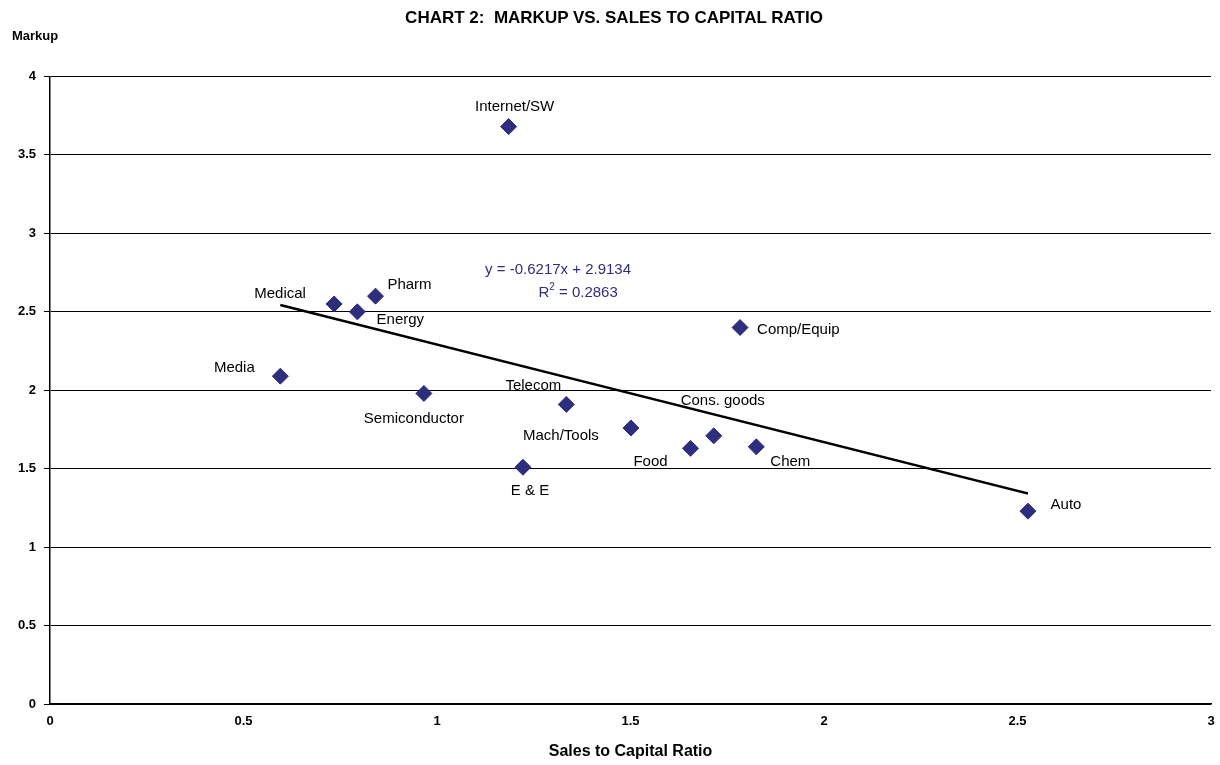 The width and height of the screenshot is (1220, 765). Describe the element at coordinates (630, 750) in the screenshot. I see `x-axis-title: Sales to Capital Ratio` at that location.